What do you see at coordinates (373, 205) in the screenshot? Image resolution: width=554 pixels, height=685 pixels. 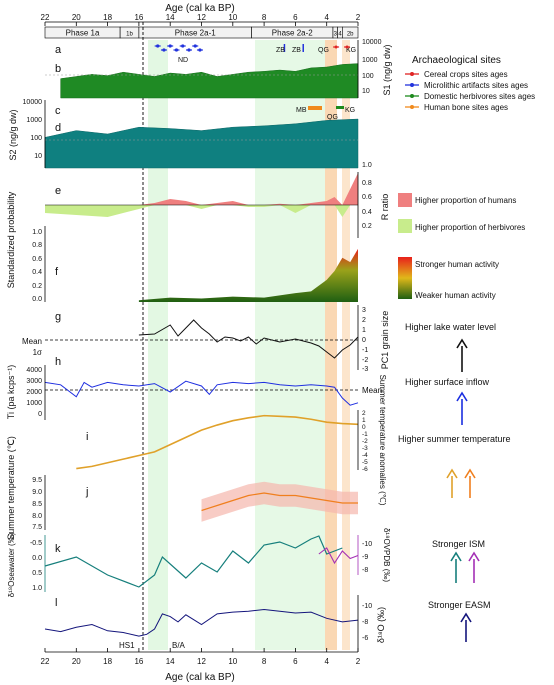 I see `r-axis: 0.8 0.6 0.4 0.2 R ratio` at bounding box center [373, 205].